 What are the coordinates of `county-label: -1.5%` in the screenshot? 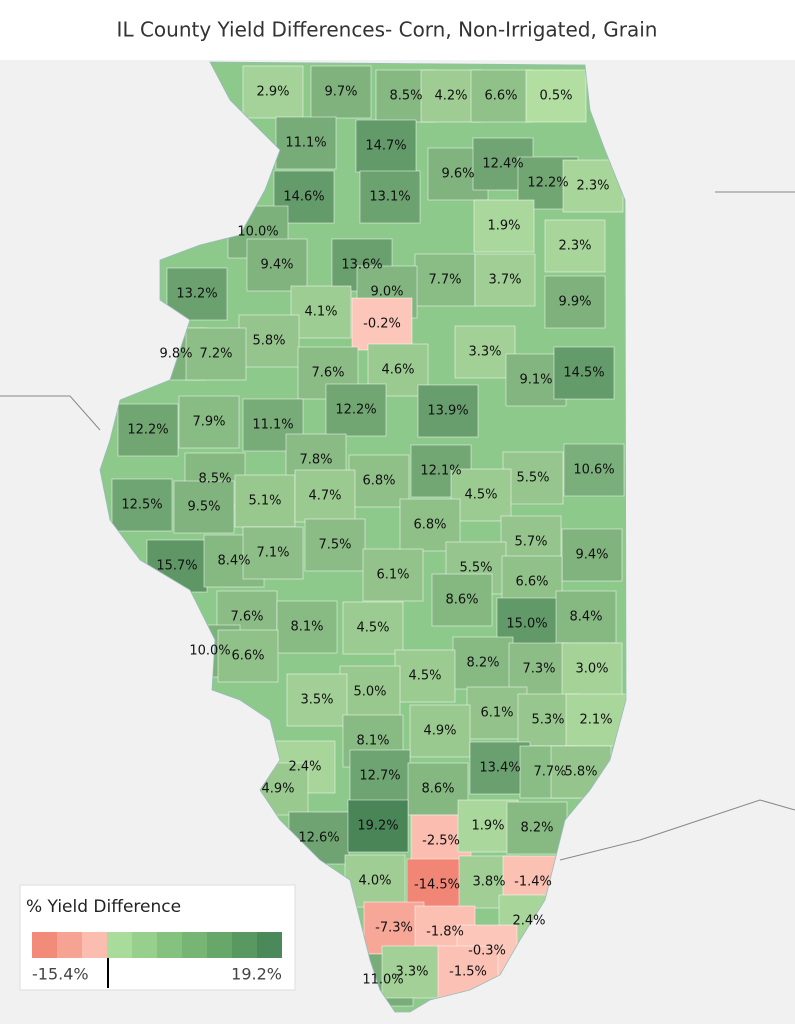 It's located at (468, 972).